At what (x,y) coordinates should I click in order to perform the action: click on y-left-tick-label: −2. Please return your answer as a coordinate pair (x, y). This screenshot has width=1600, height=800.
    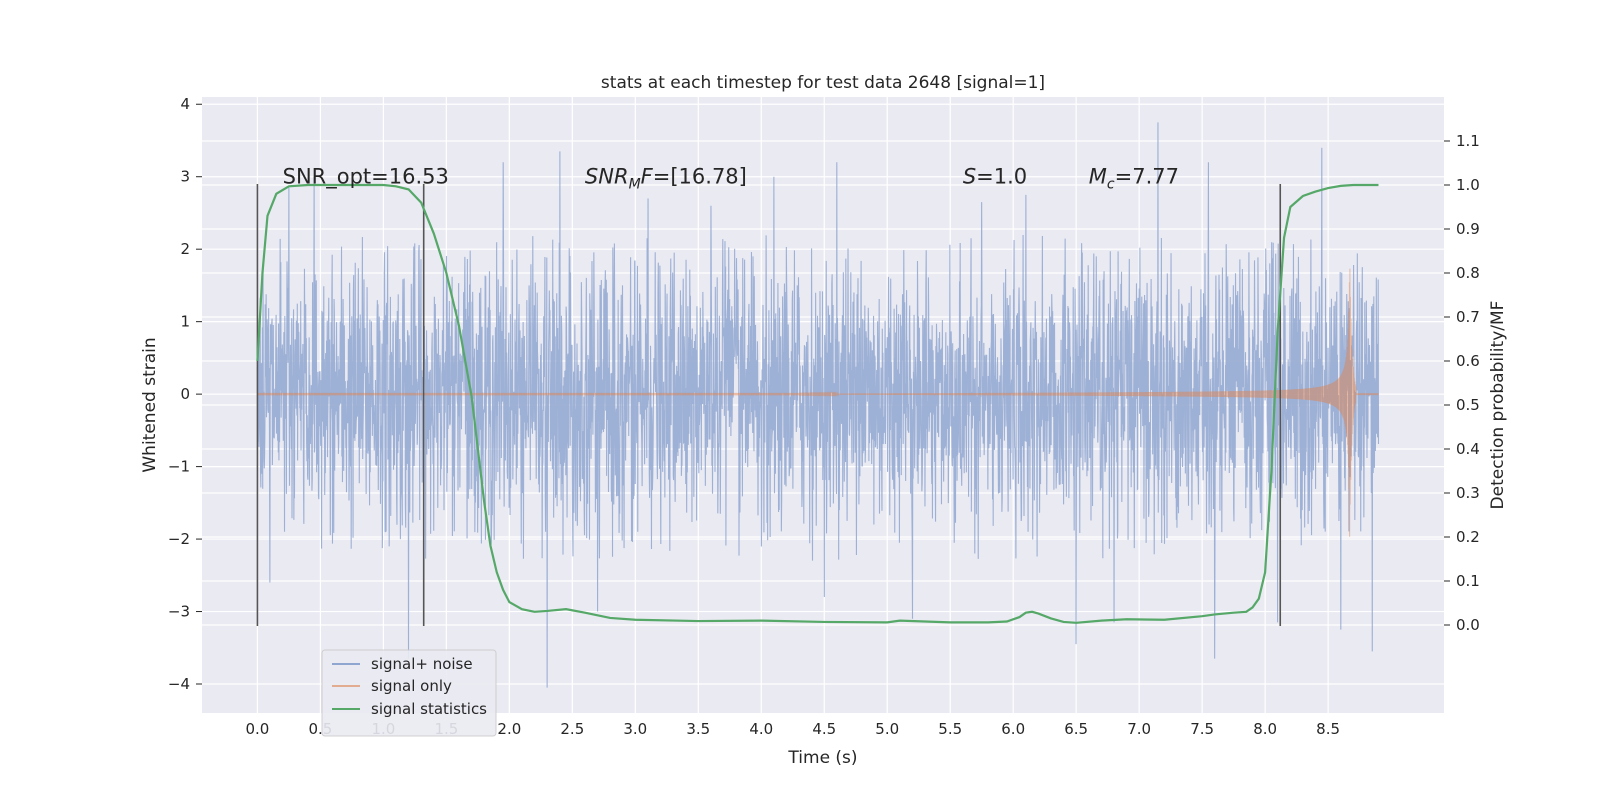
    Looking at the image, I should click on (179, 539).